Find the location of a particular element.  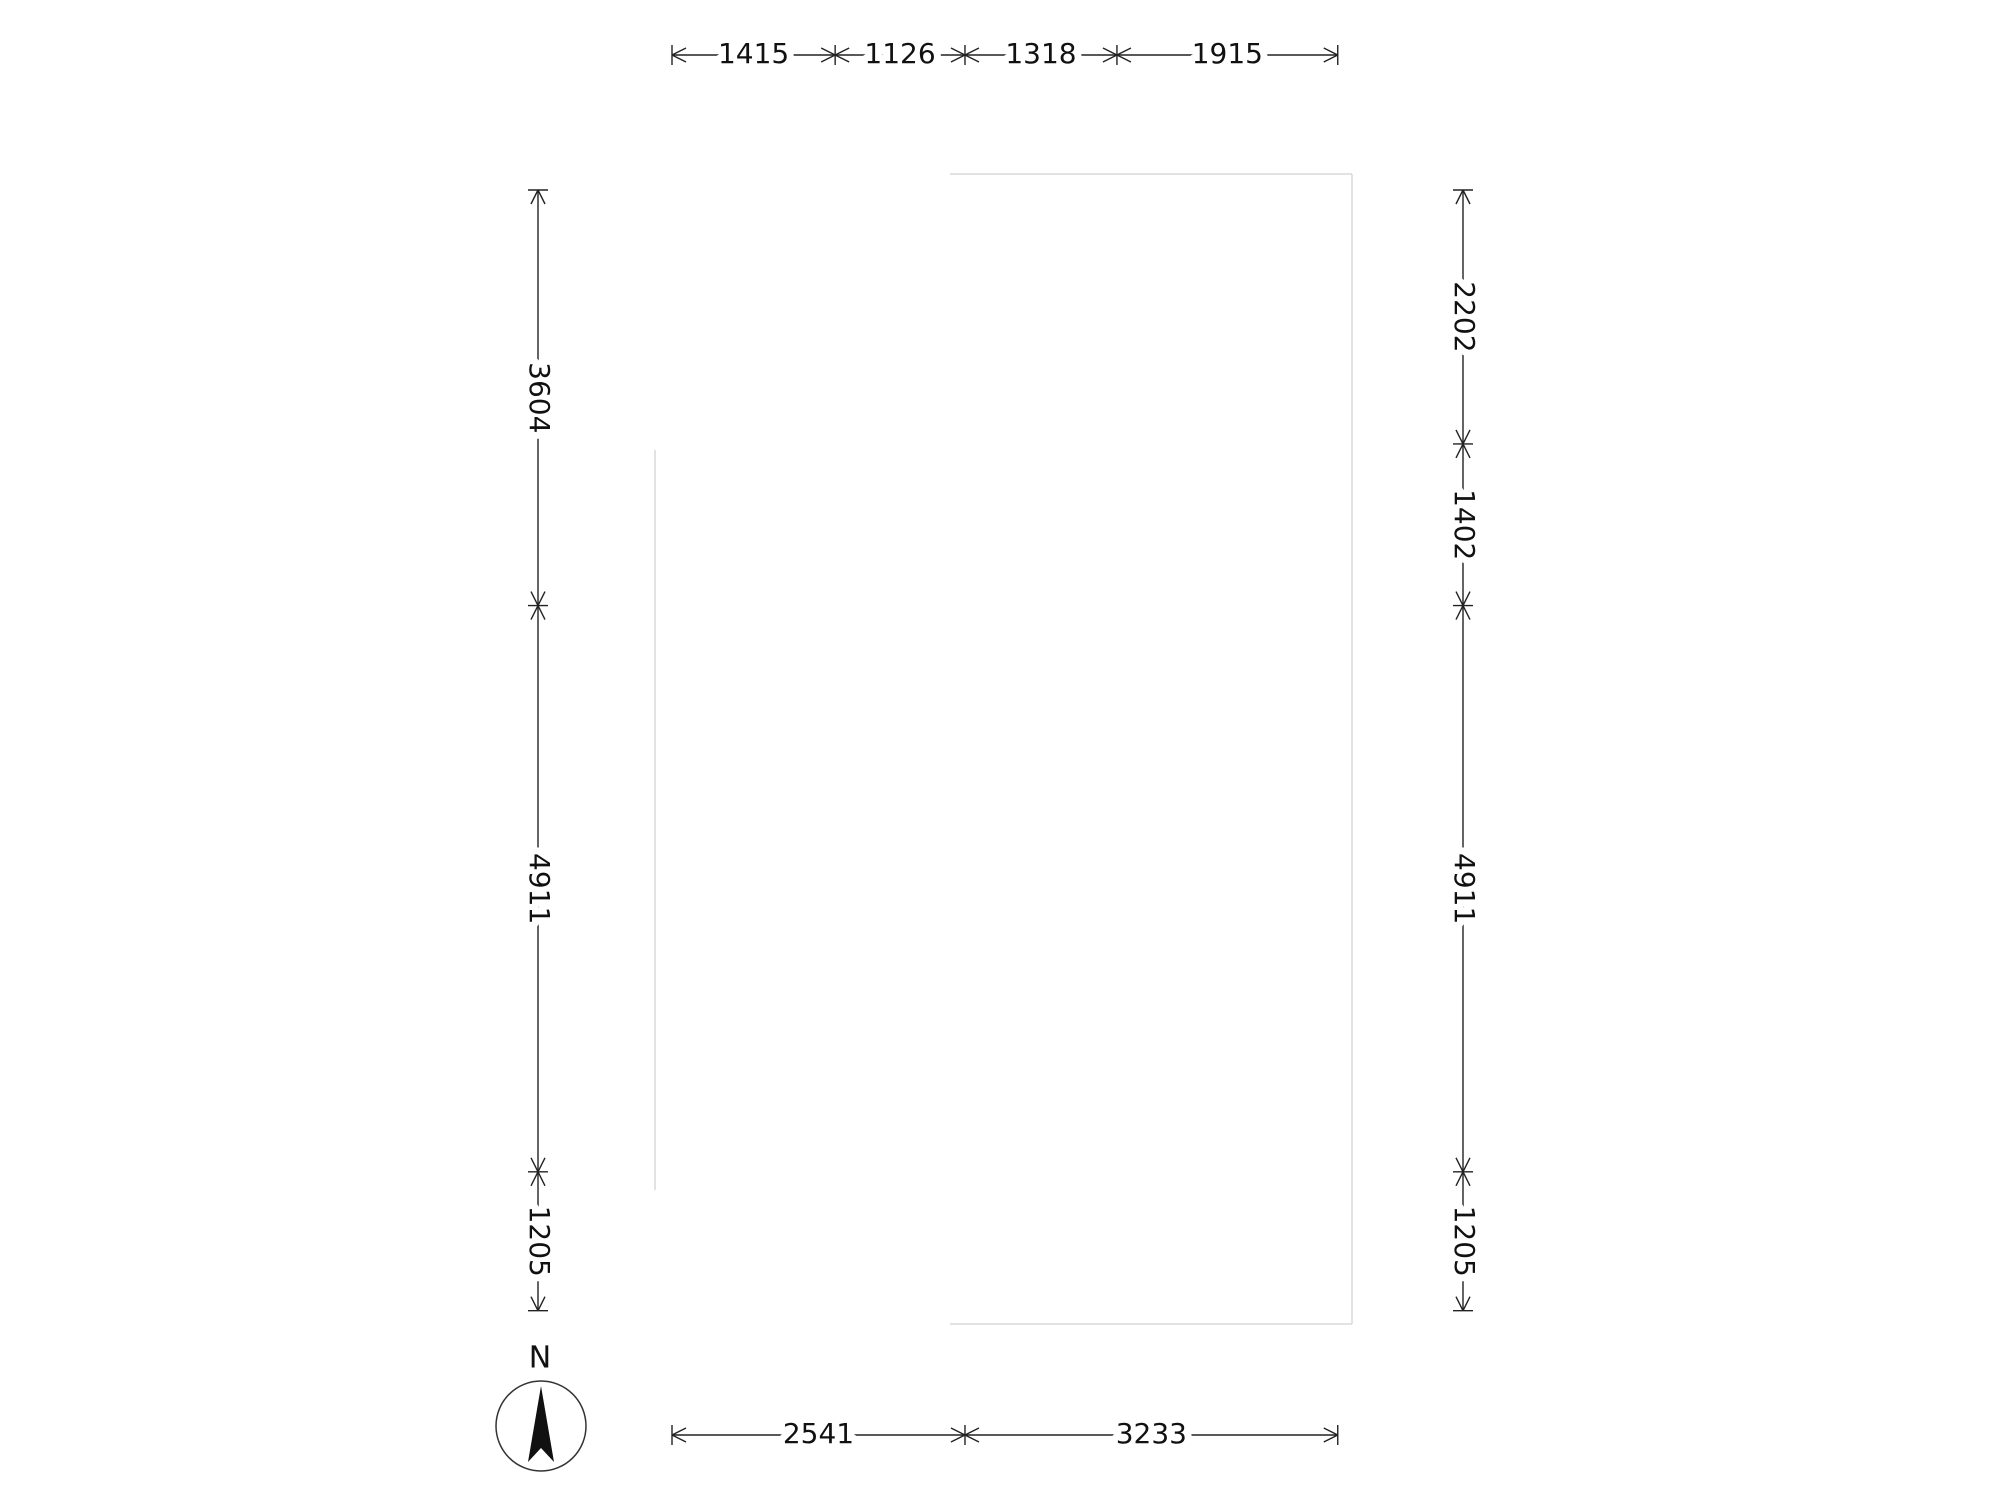

compass-needle is located at coordinates (541, 1424).